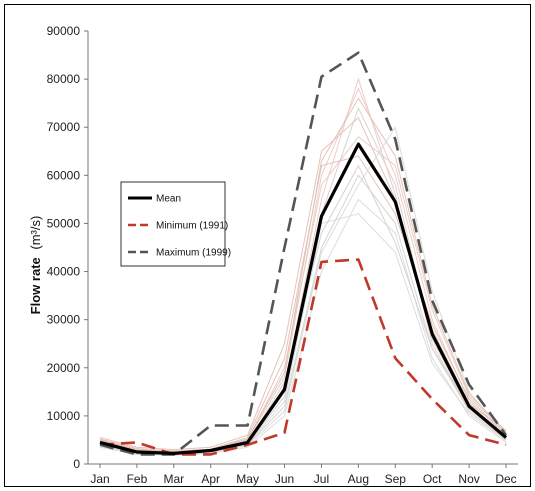 Image resolution: width=535 pixels, height=491 pixels. Describe the element at coordinates (210, 479) in the screenshot. I see `x-tick-label: Apr` at that location.